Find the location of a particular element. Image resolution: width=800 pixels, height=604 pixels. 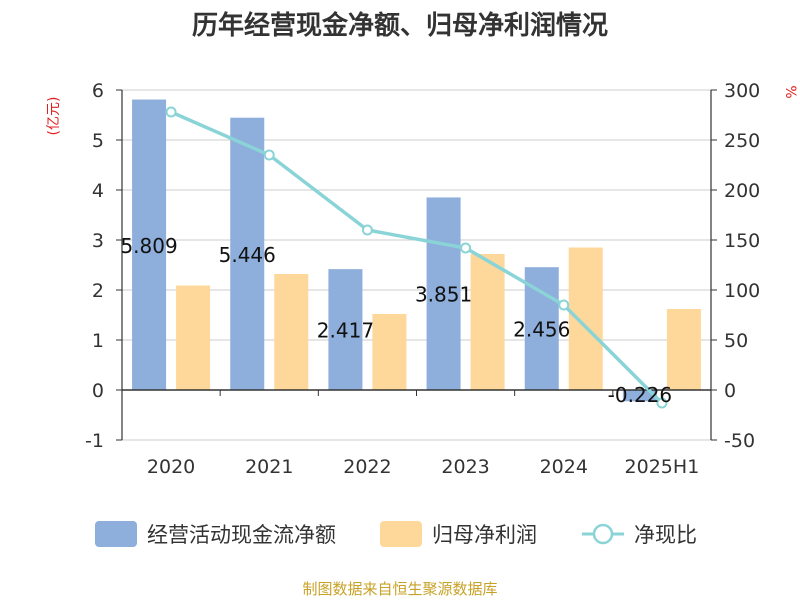

bar-data-label: 2.456 is located at coordinates (541, 330).